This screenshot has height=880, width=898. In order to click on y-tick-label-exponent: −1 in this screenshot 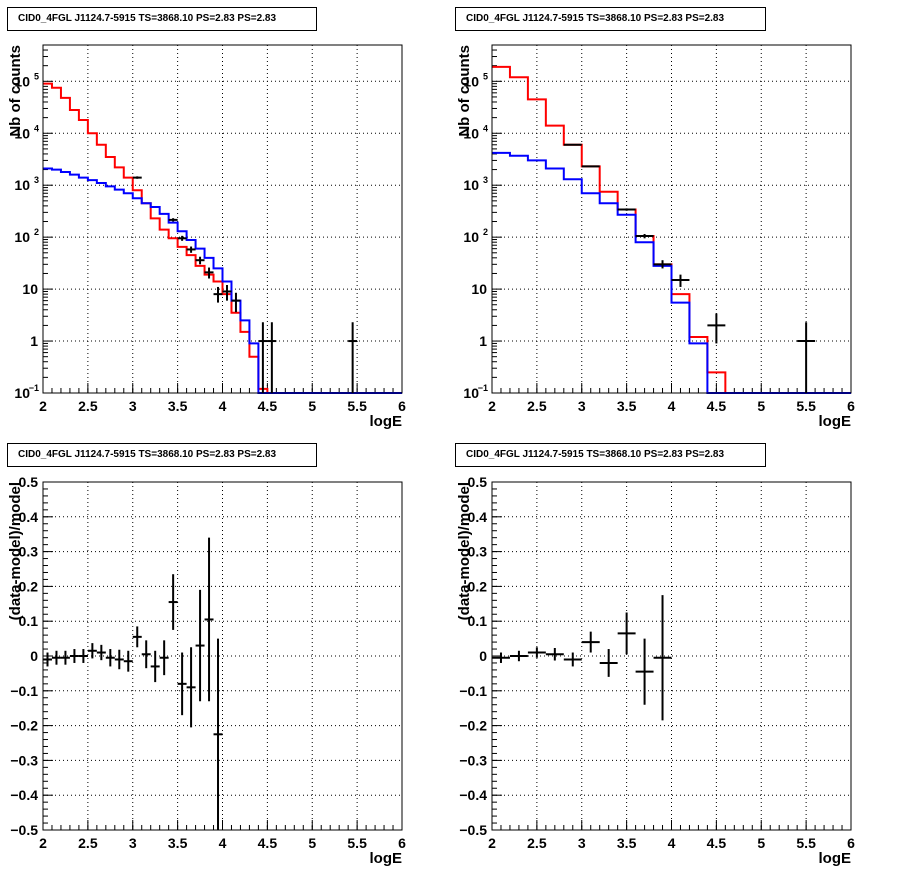, I will do `click(483, 388)`.